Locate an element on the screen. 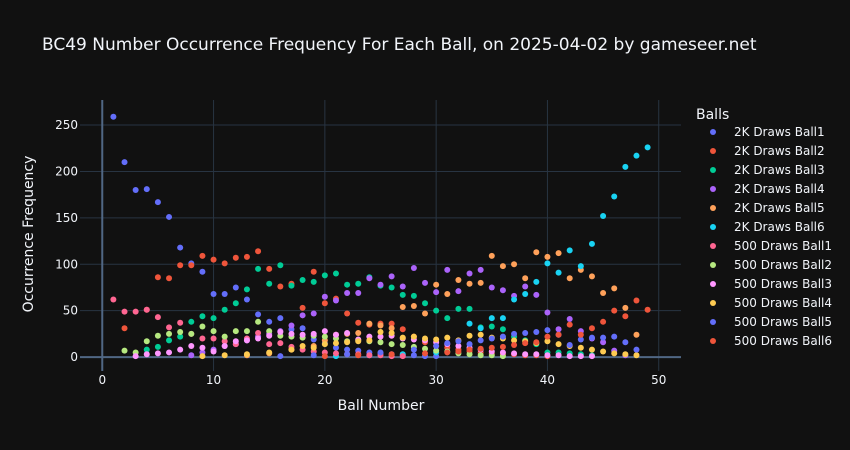  x-tick-label: 0 is located at coordinates (102, 380).